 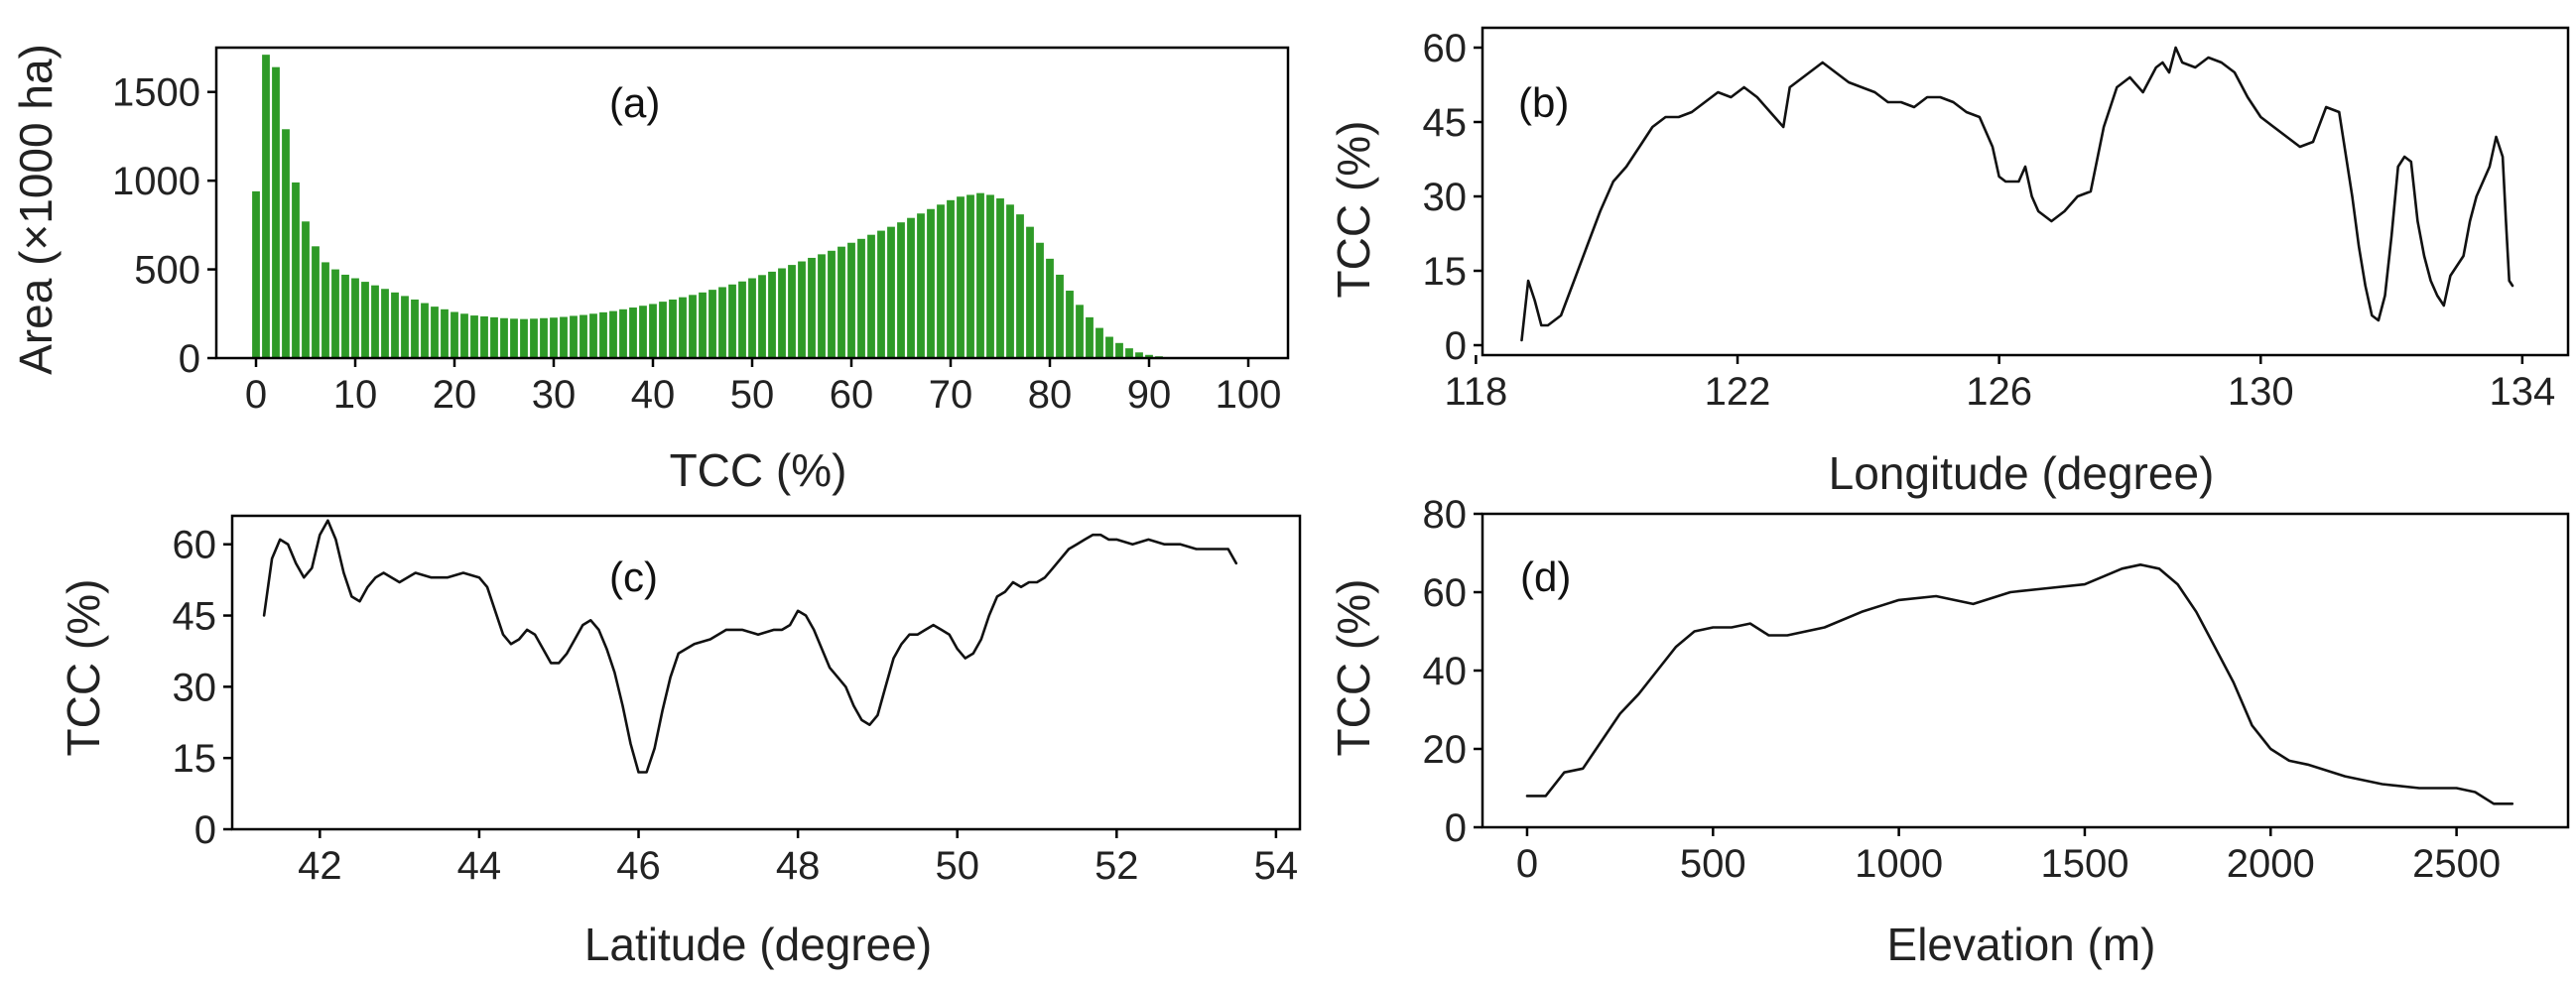 What do you see at coordinates (156, 93) in the screenshot?
I see `y-tick-label: 1500` at bounding box center [156, 93].